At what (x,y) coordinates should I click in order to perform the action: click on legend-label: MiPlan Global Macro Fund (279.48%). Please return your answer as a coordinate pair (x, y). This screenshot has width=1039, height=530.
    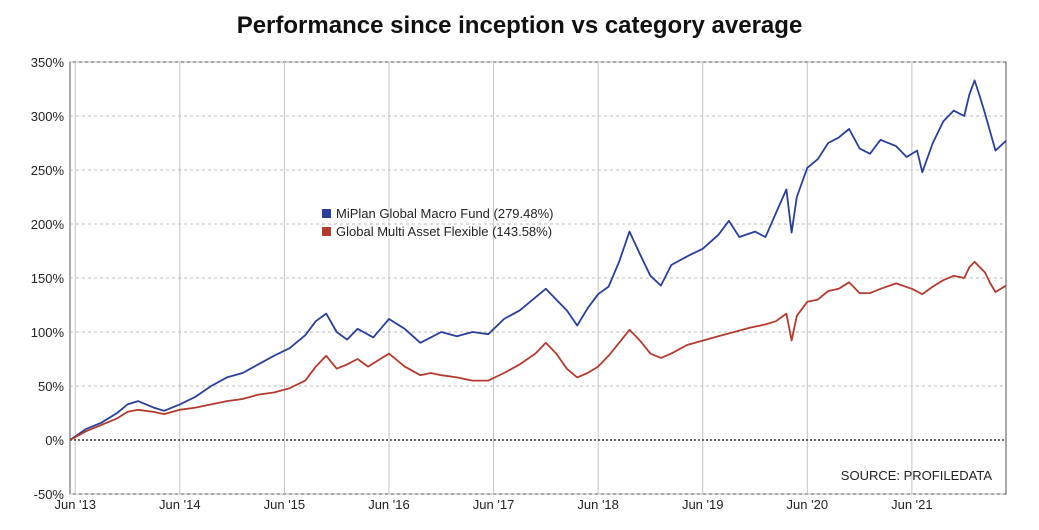
    Looking at the image, I should click on (445, 213).